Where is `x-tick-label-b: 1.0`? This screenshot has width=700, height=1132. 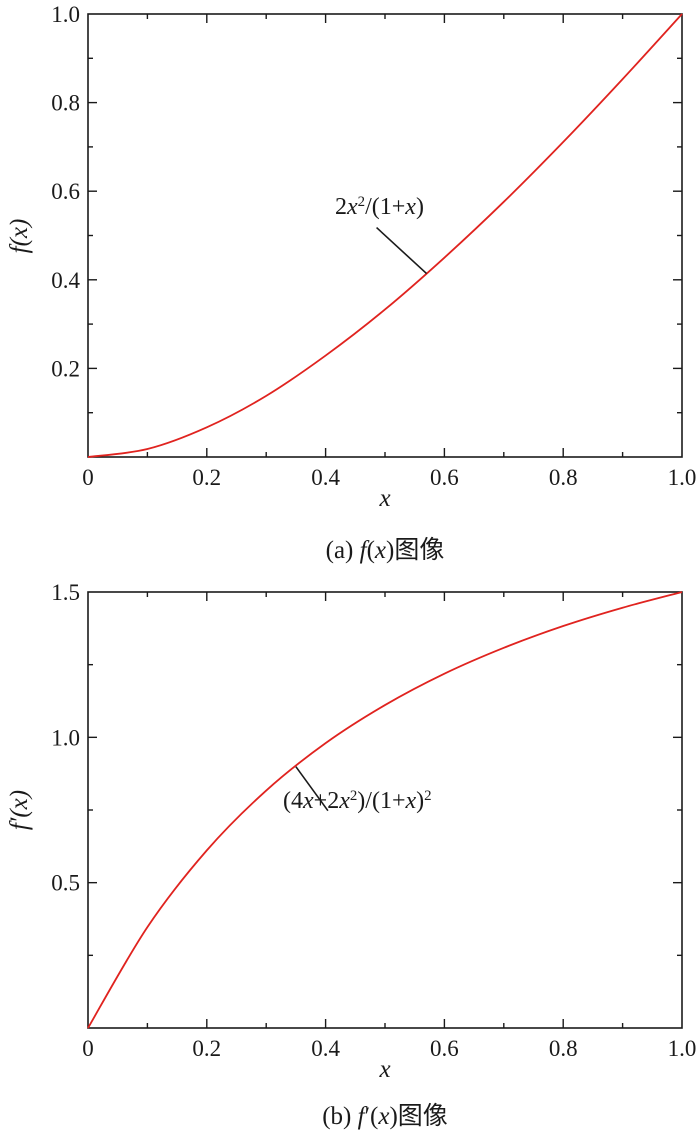 x-tick-label-b: 1.0 is located at coordinates (682, 1048).